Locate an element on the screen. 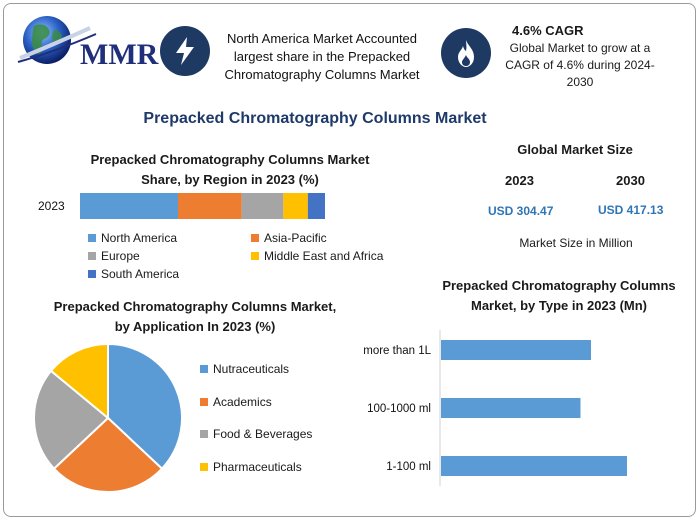 The height and width of the screenshot is (520, 699). cagr-title: 4.6% CAGR is located at coordinates (548, 30).